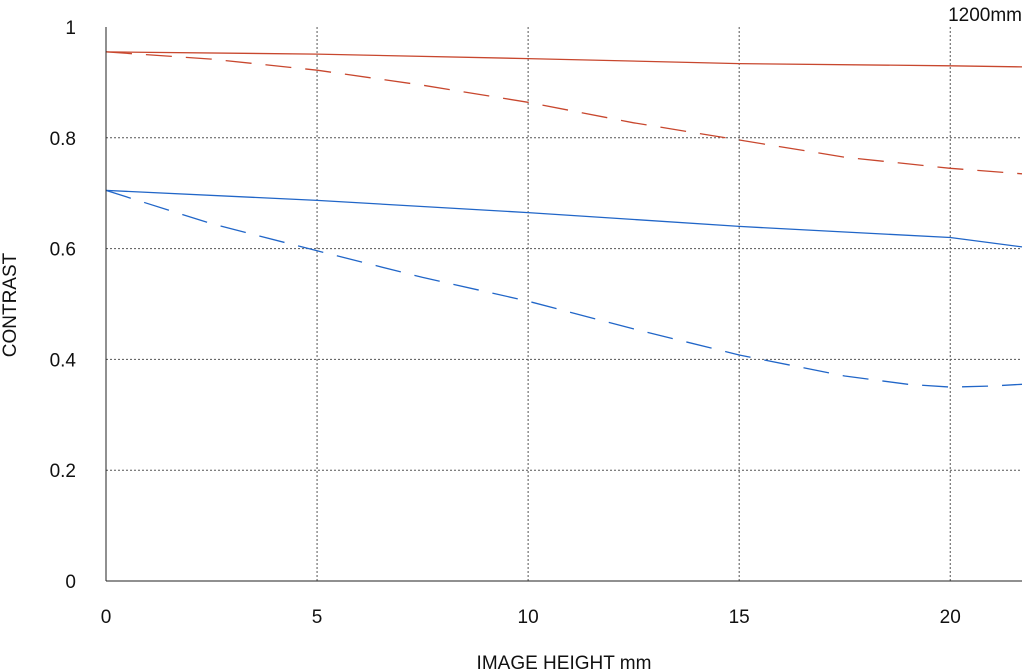 Image resolution: width=1024 pixels, height=672 pixels. What do you see at coordinates (950, 617) in the screenshot?
I see `x-tick-label: 20` at bounding box center [950, 617].